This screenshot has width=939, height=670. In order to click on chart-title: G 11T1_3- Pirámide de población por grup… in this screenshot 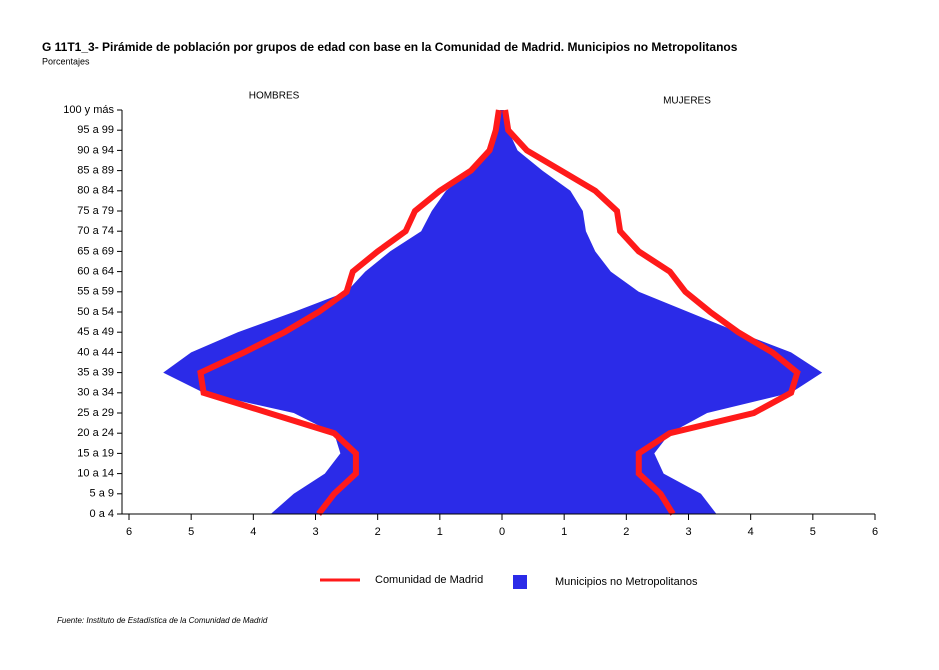, I will do `click(390, 47)`.